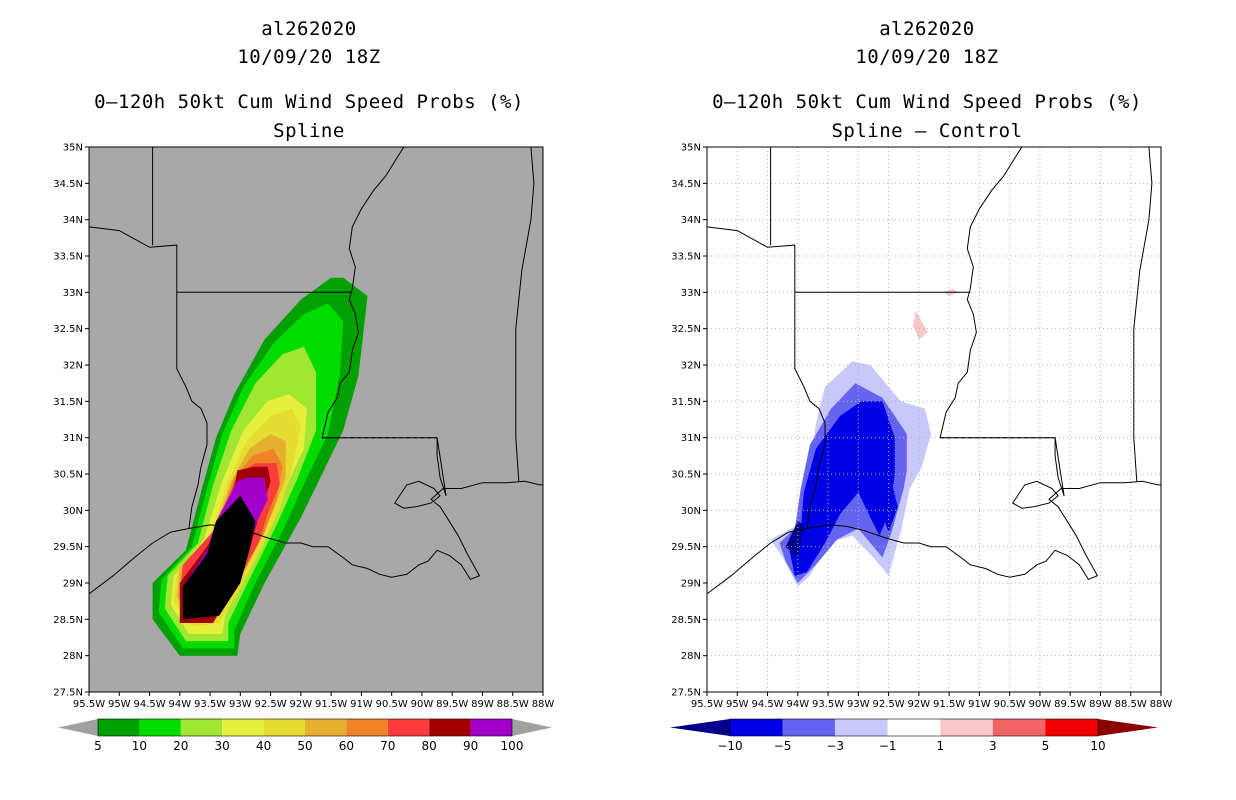 The height and width of the screenshot is (800, 1236). What do you see at coordinates (927, 57) in the screenshot?
I see `datetime: 10/09/20 18Z` at bounding box center [927, 57].